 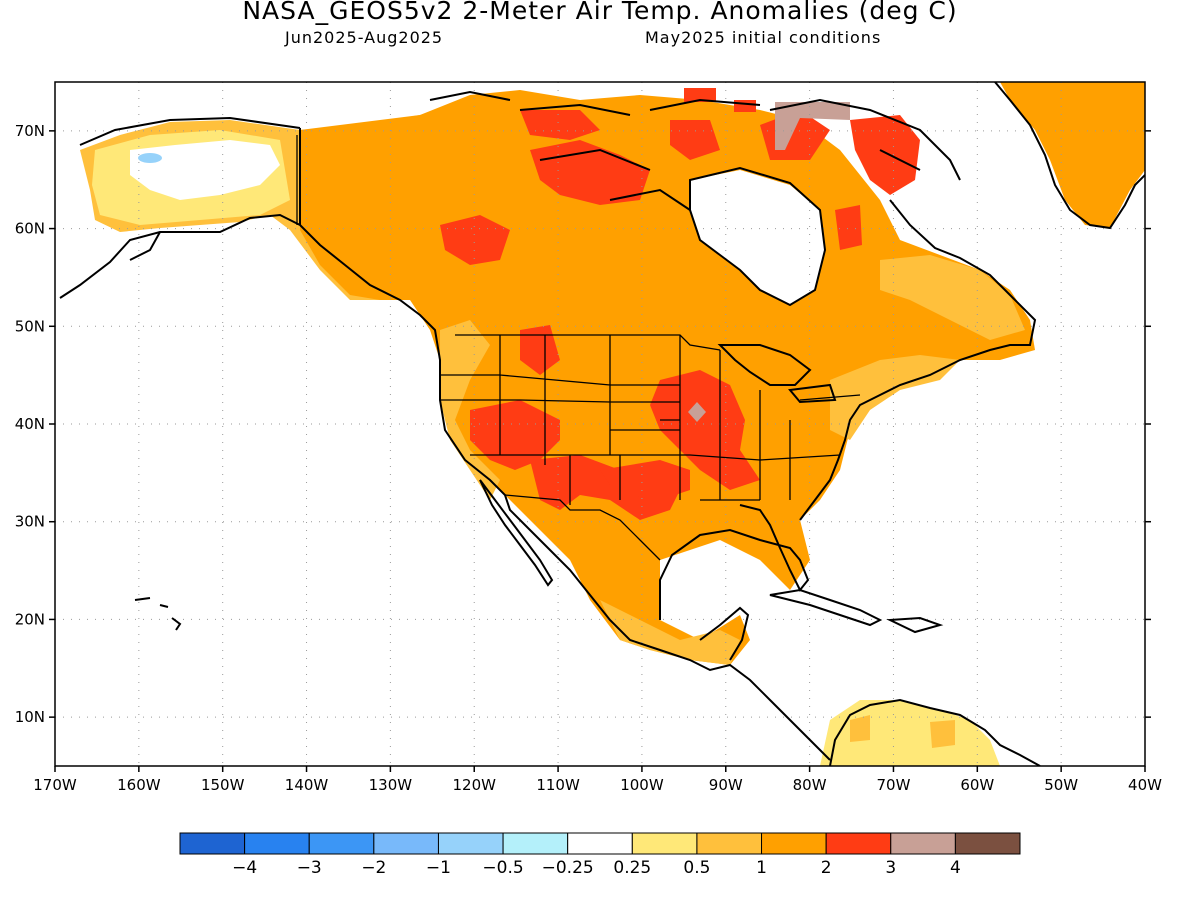 What do you see at coordinates (596, 868) in the screenshot?
I see `colorbar-labels: −4 −3 −2 −1 −0.5 −0.25 0.25 0.5 1 2 3 4` at bounding box center [596, 868].